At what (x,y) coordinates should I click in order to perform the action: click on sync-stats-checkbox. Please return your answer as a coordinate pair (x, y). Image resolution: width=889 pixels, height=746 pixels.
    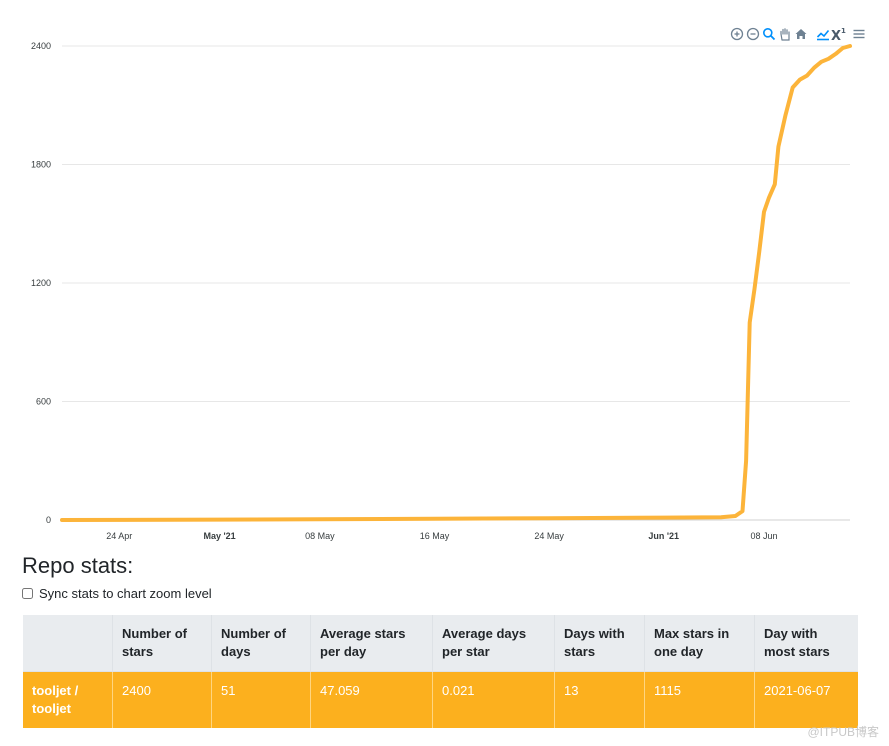
    Looking at the image, I should click on (27, 593).